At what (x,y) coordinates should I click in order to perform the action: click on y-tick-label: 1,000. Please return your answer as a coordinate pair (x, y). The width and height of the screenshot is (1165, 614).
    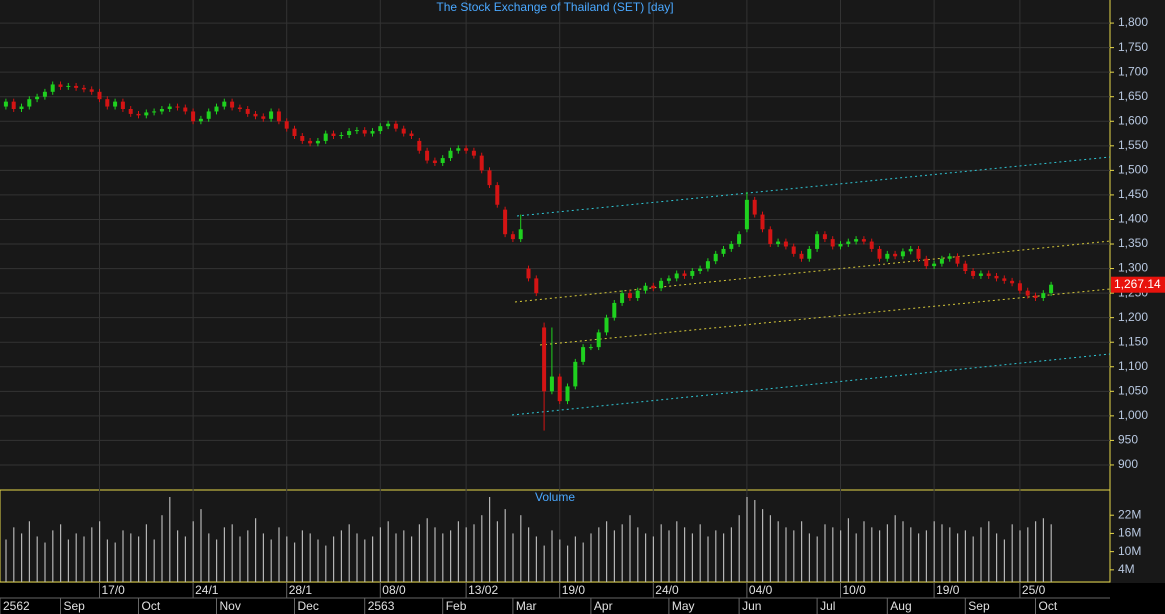
    Looking at the image, I should click on (1133, 415).